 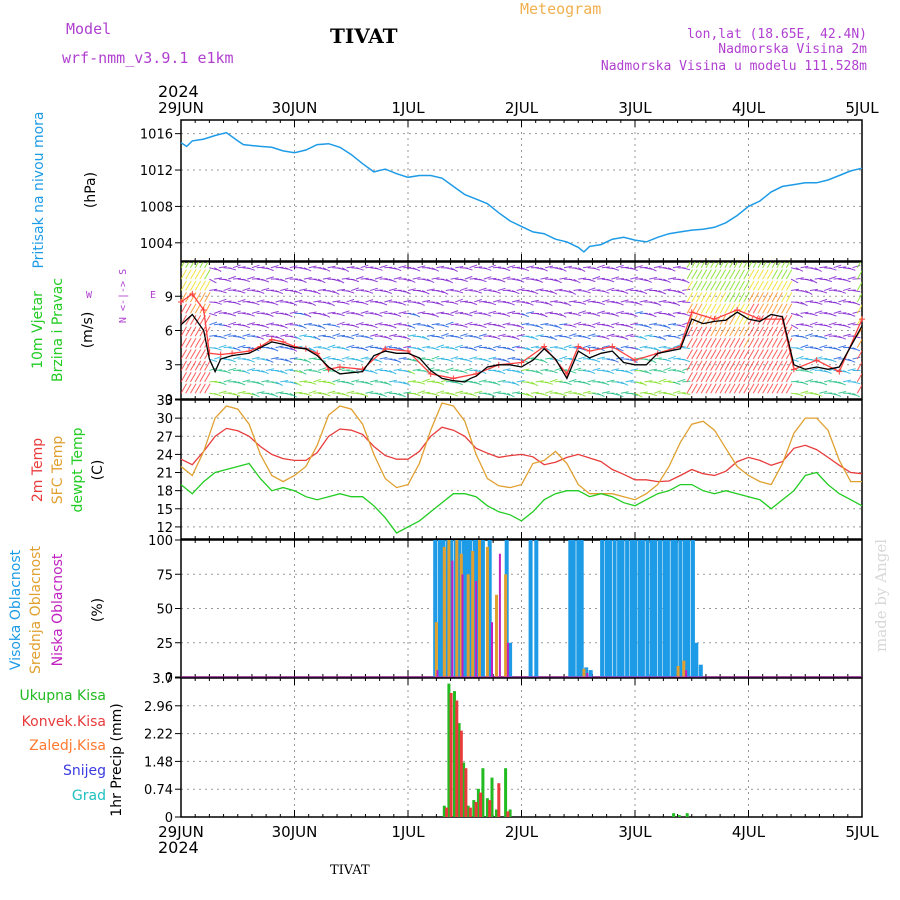 What do you see at coordinates (490, 808) in the screenshot?
I see `precip-conv-bar` at bounding box center [490, 808].